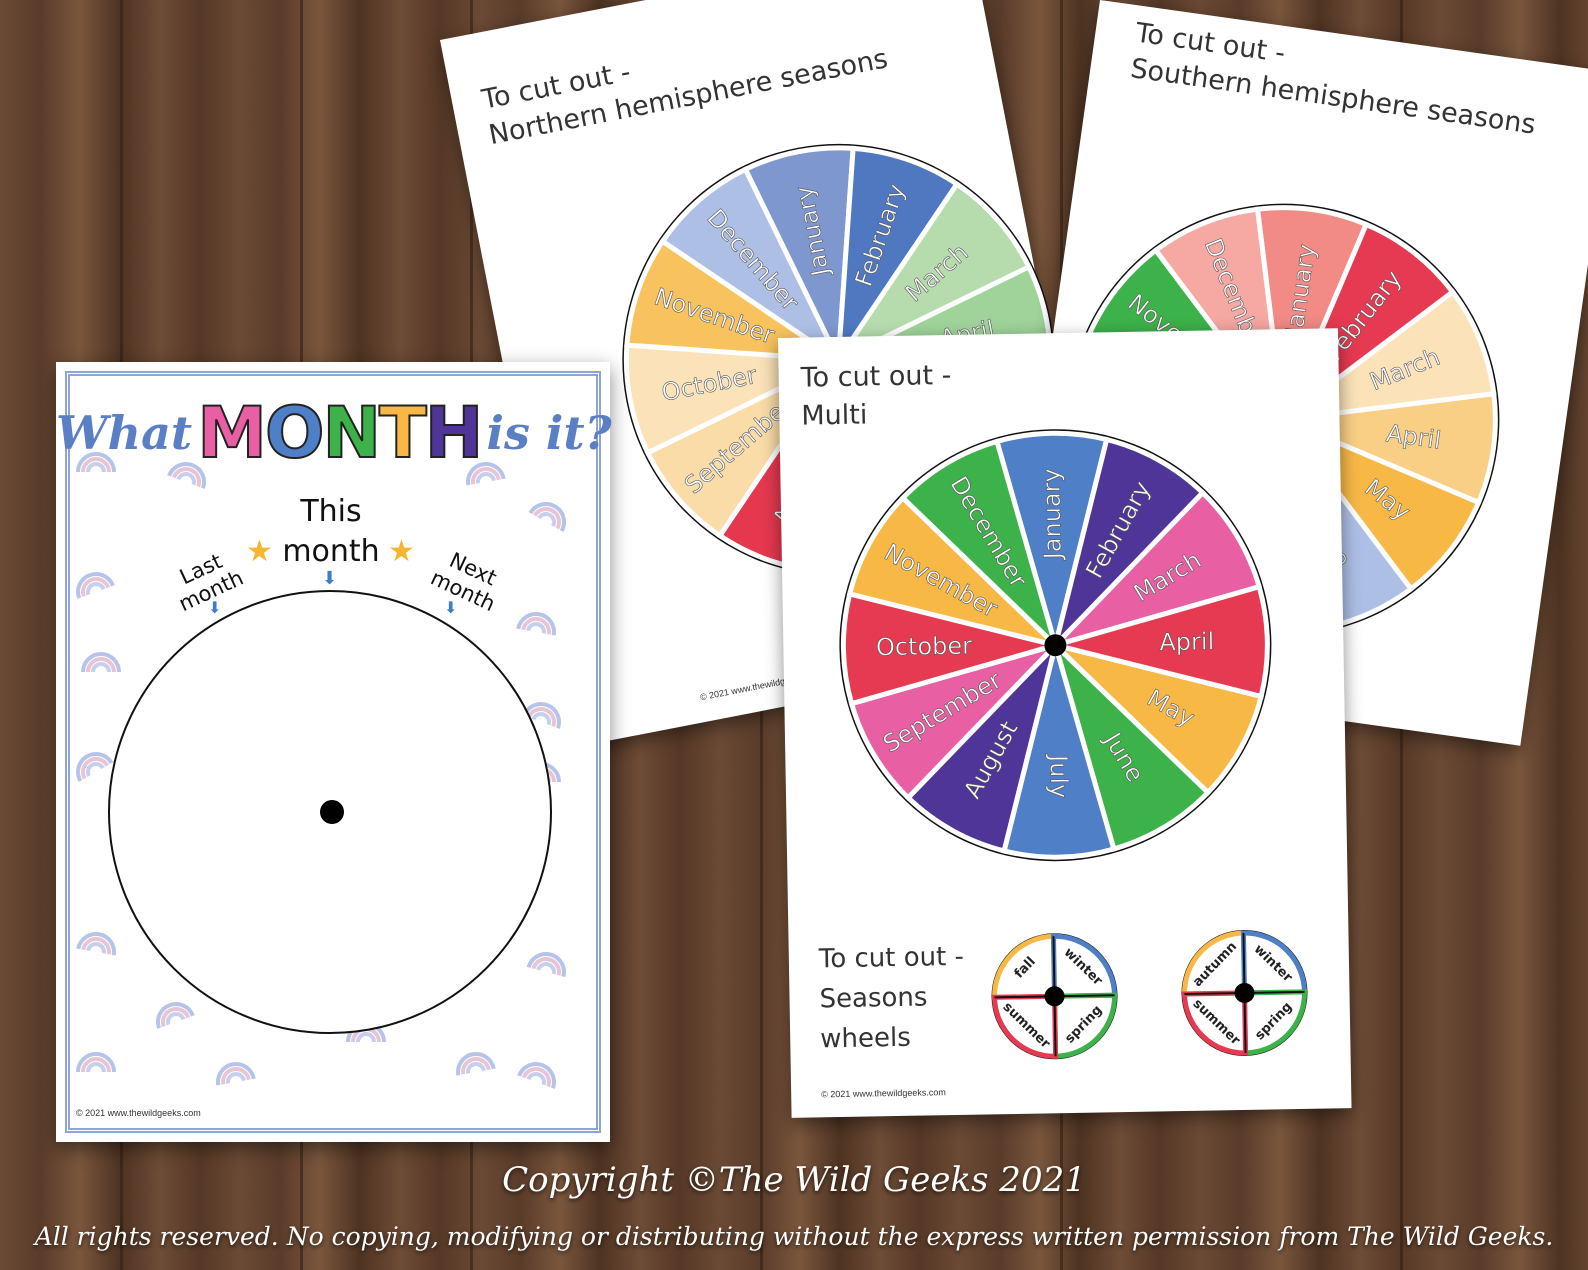 This screenshot has width=1588, height=1270. I want to click on center-pin, so click(332, 812).